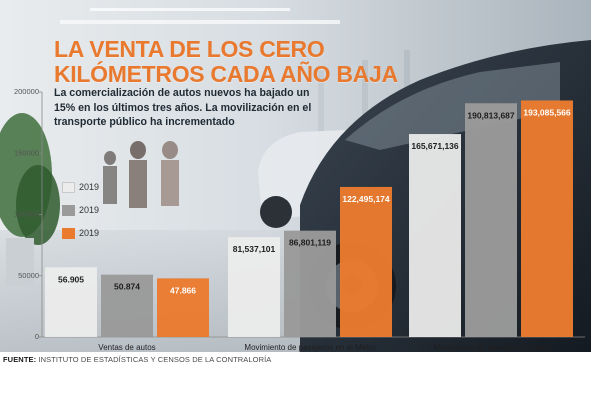  Describe the element at coordinates (547, 112) in the screenshot. I see `bar-value-label: 193,085,566` at that location.